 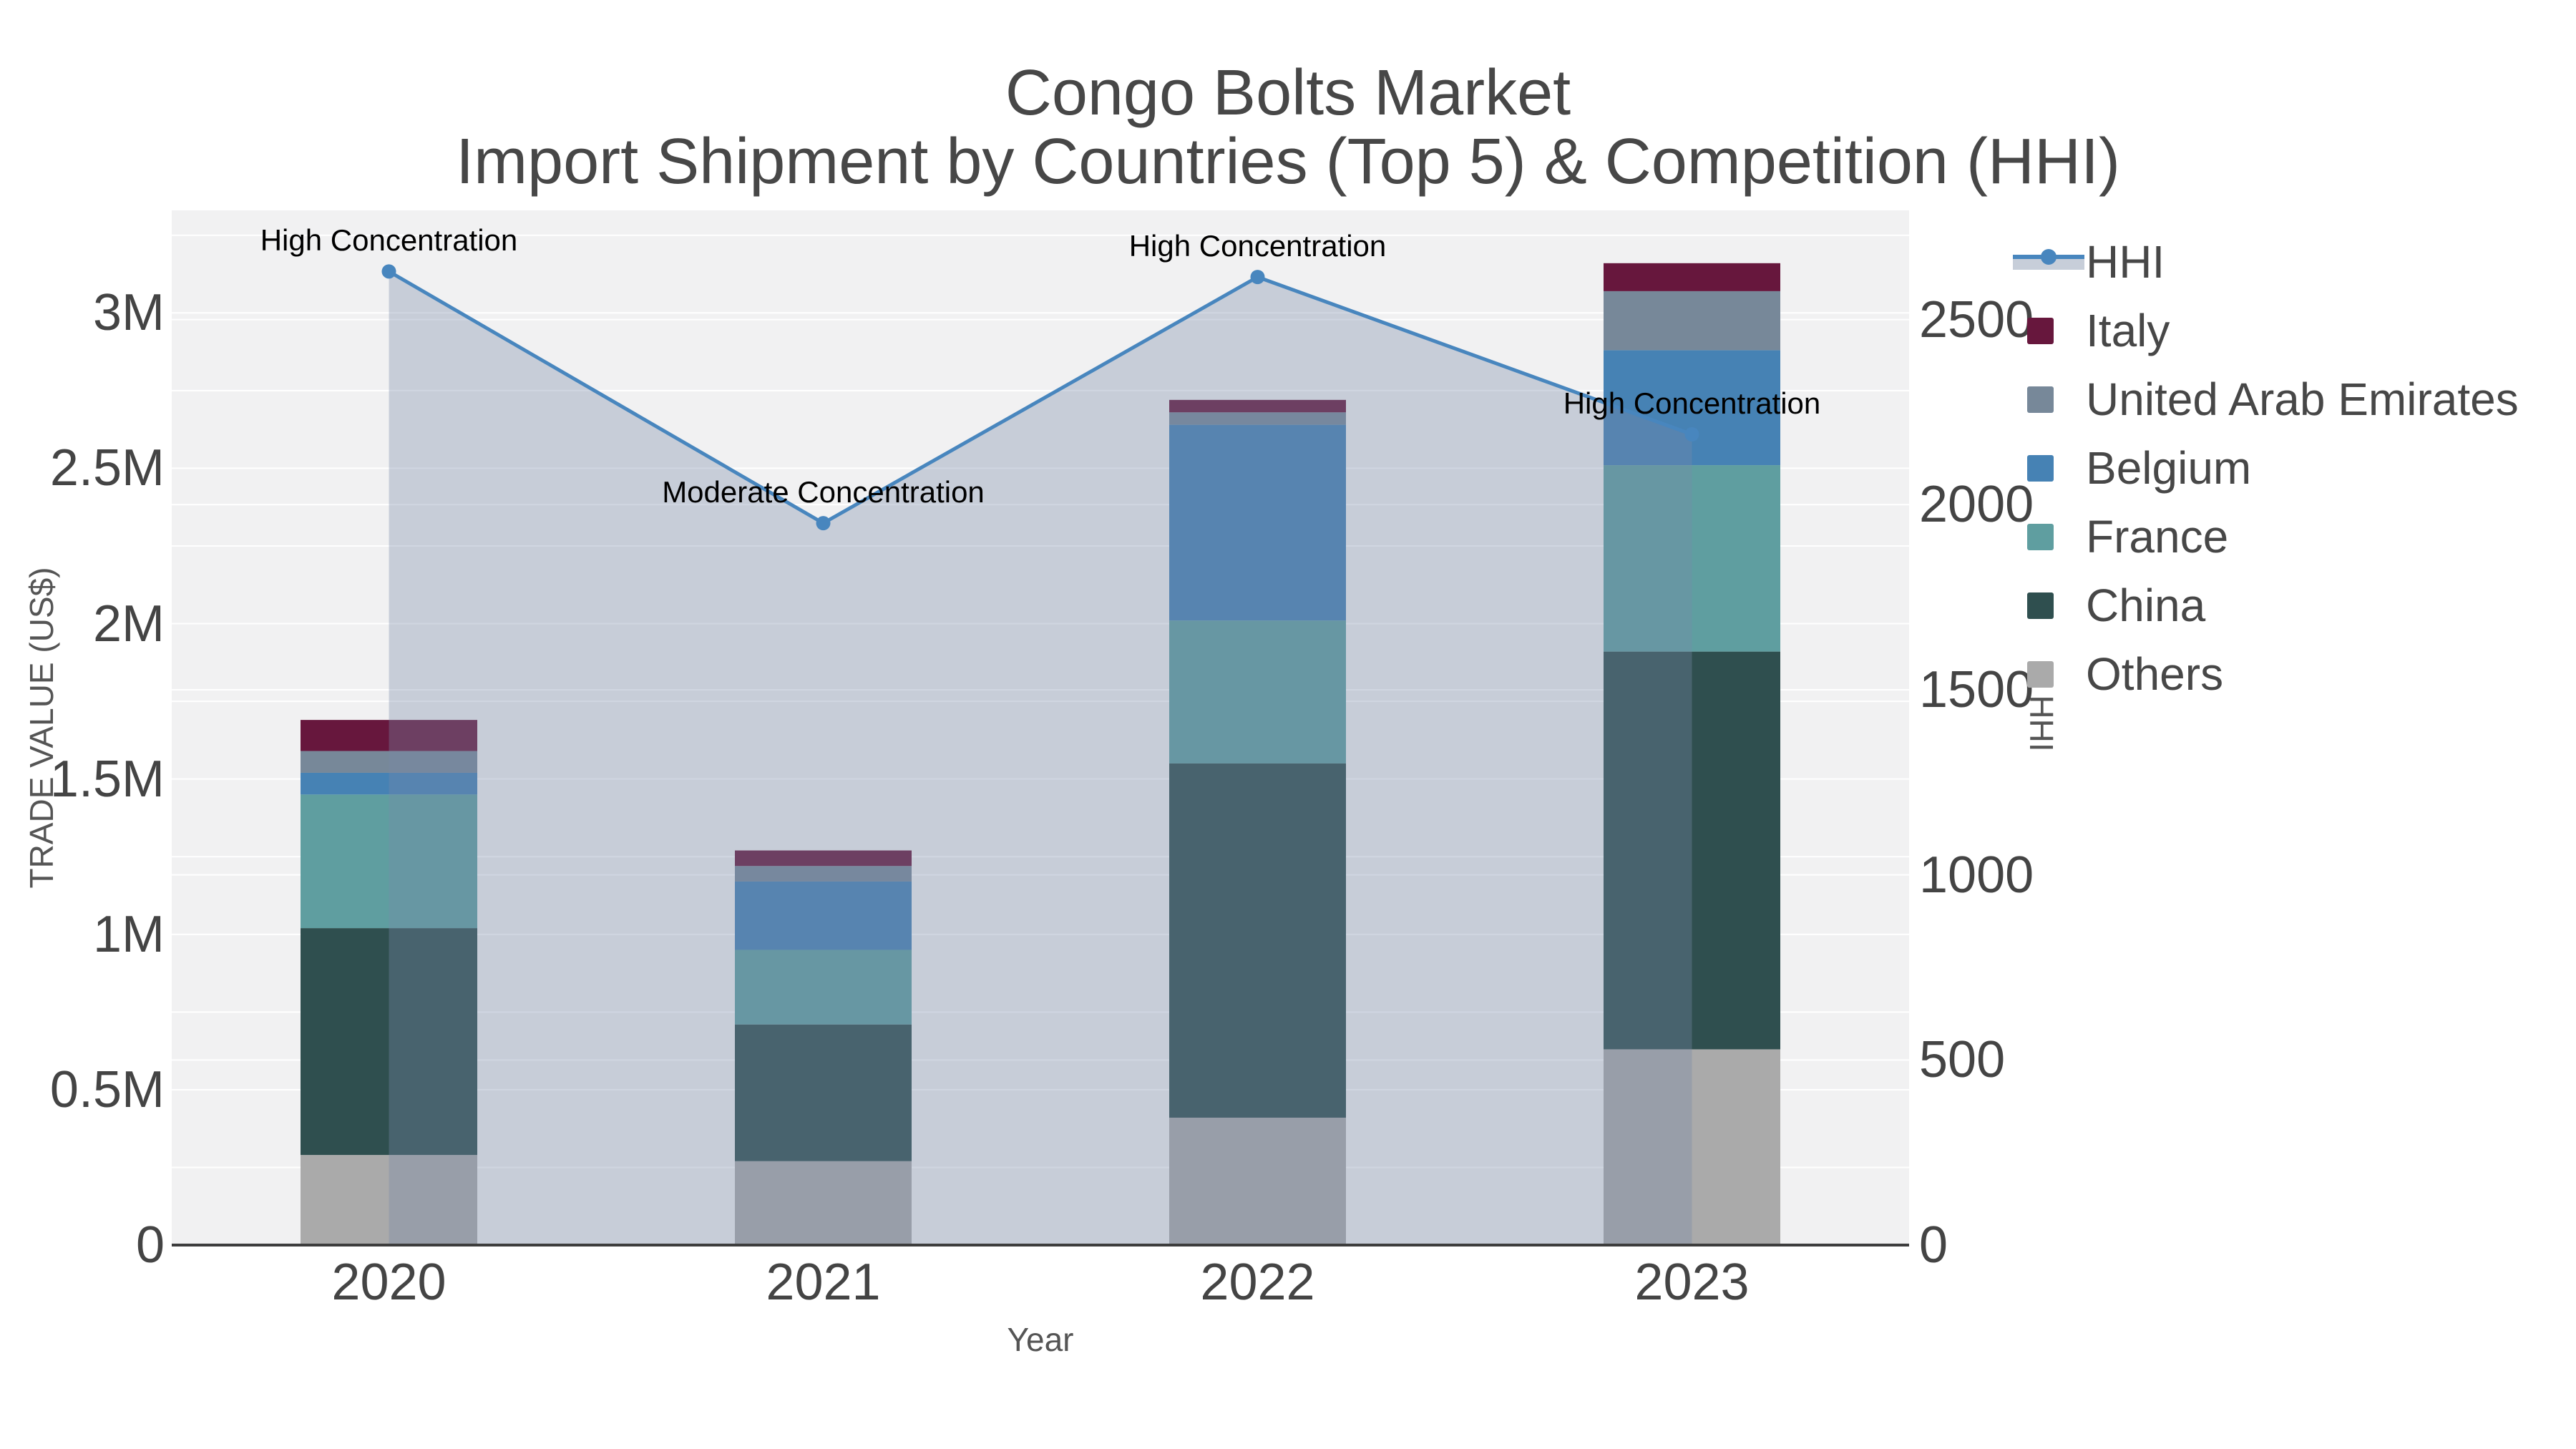 I want to click on y-left-tick-0.5M: 0.5M, so click(x=107, y=1089).